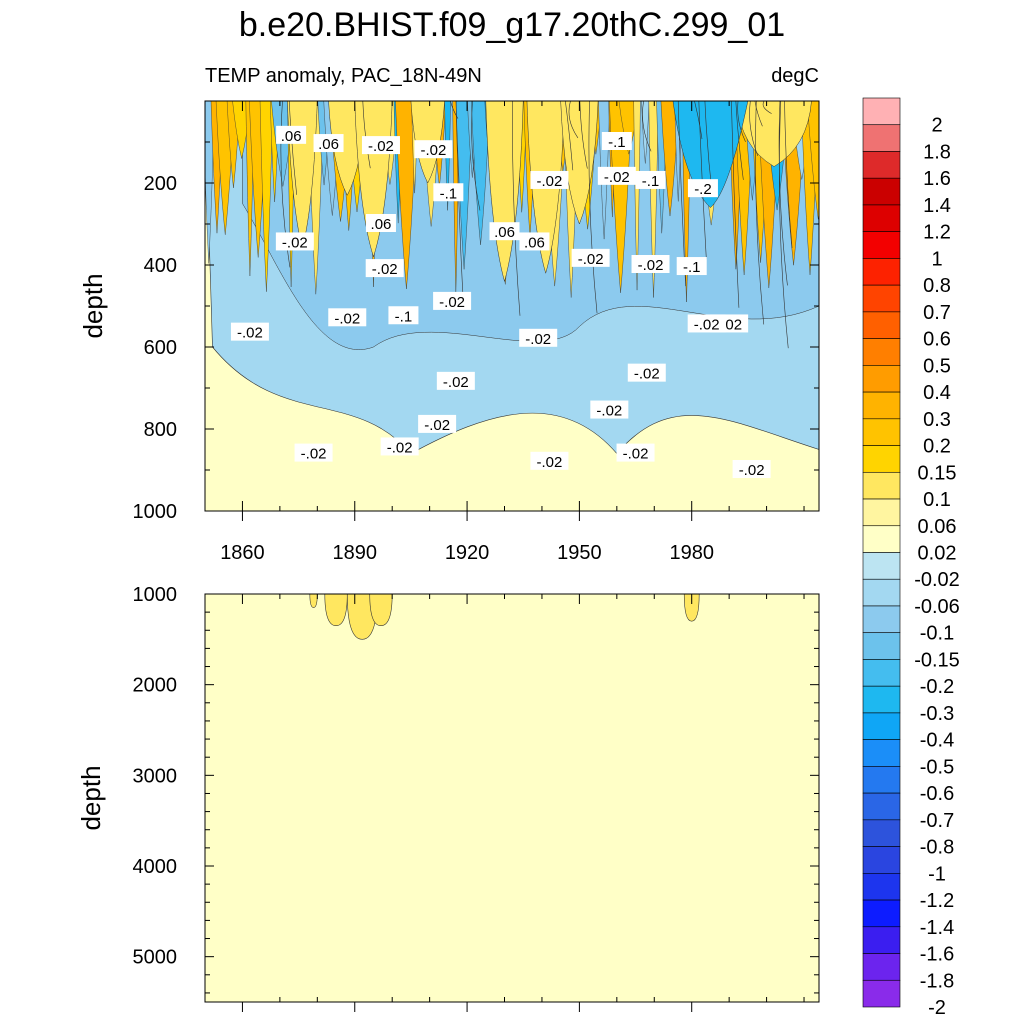 The image size is (1024, 1024). Describe the element at coordinates (160, 430) in the screenshot. I see `upper-y-tick-label: 800` at that location.